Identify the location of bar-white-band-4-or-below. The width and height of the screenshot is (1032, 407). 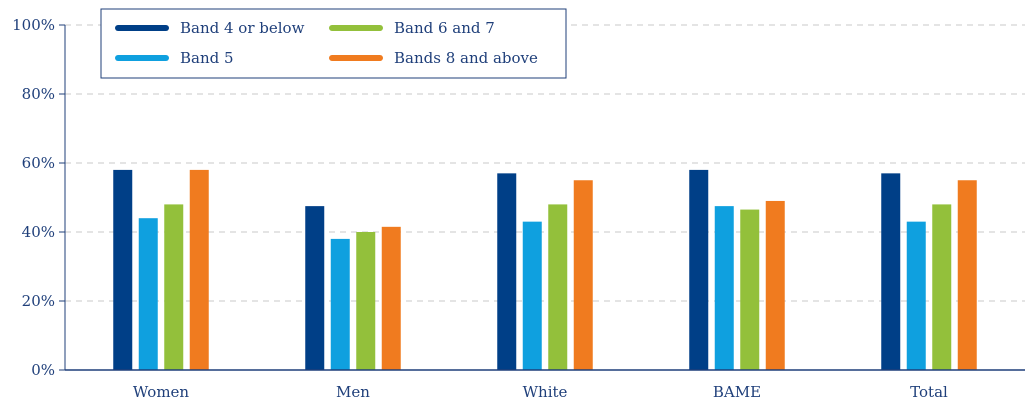
(507, 271).